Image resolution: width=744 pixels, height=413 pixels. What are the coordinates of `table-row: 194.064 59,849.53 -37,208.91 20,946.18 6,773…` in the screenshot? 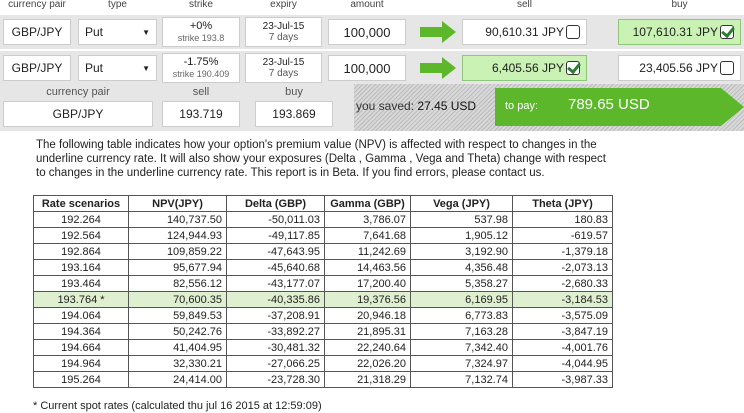 It's located at (323, 315).